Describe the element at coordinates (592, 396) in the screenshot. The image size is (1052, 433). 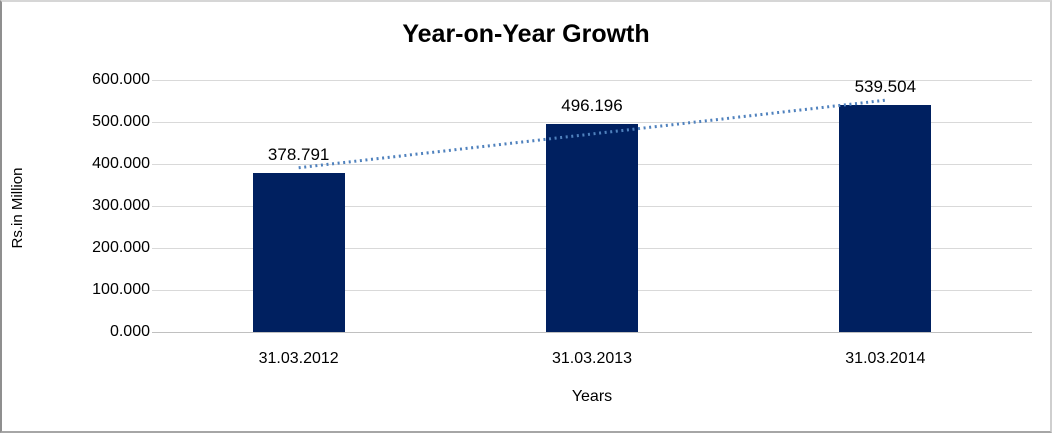
I see `x-axis-title: Years` at that location.